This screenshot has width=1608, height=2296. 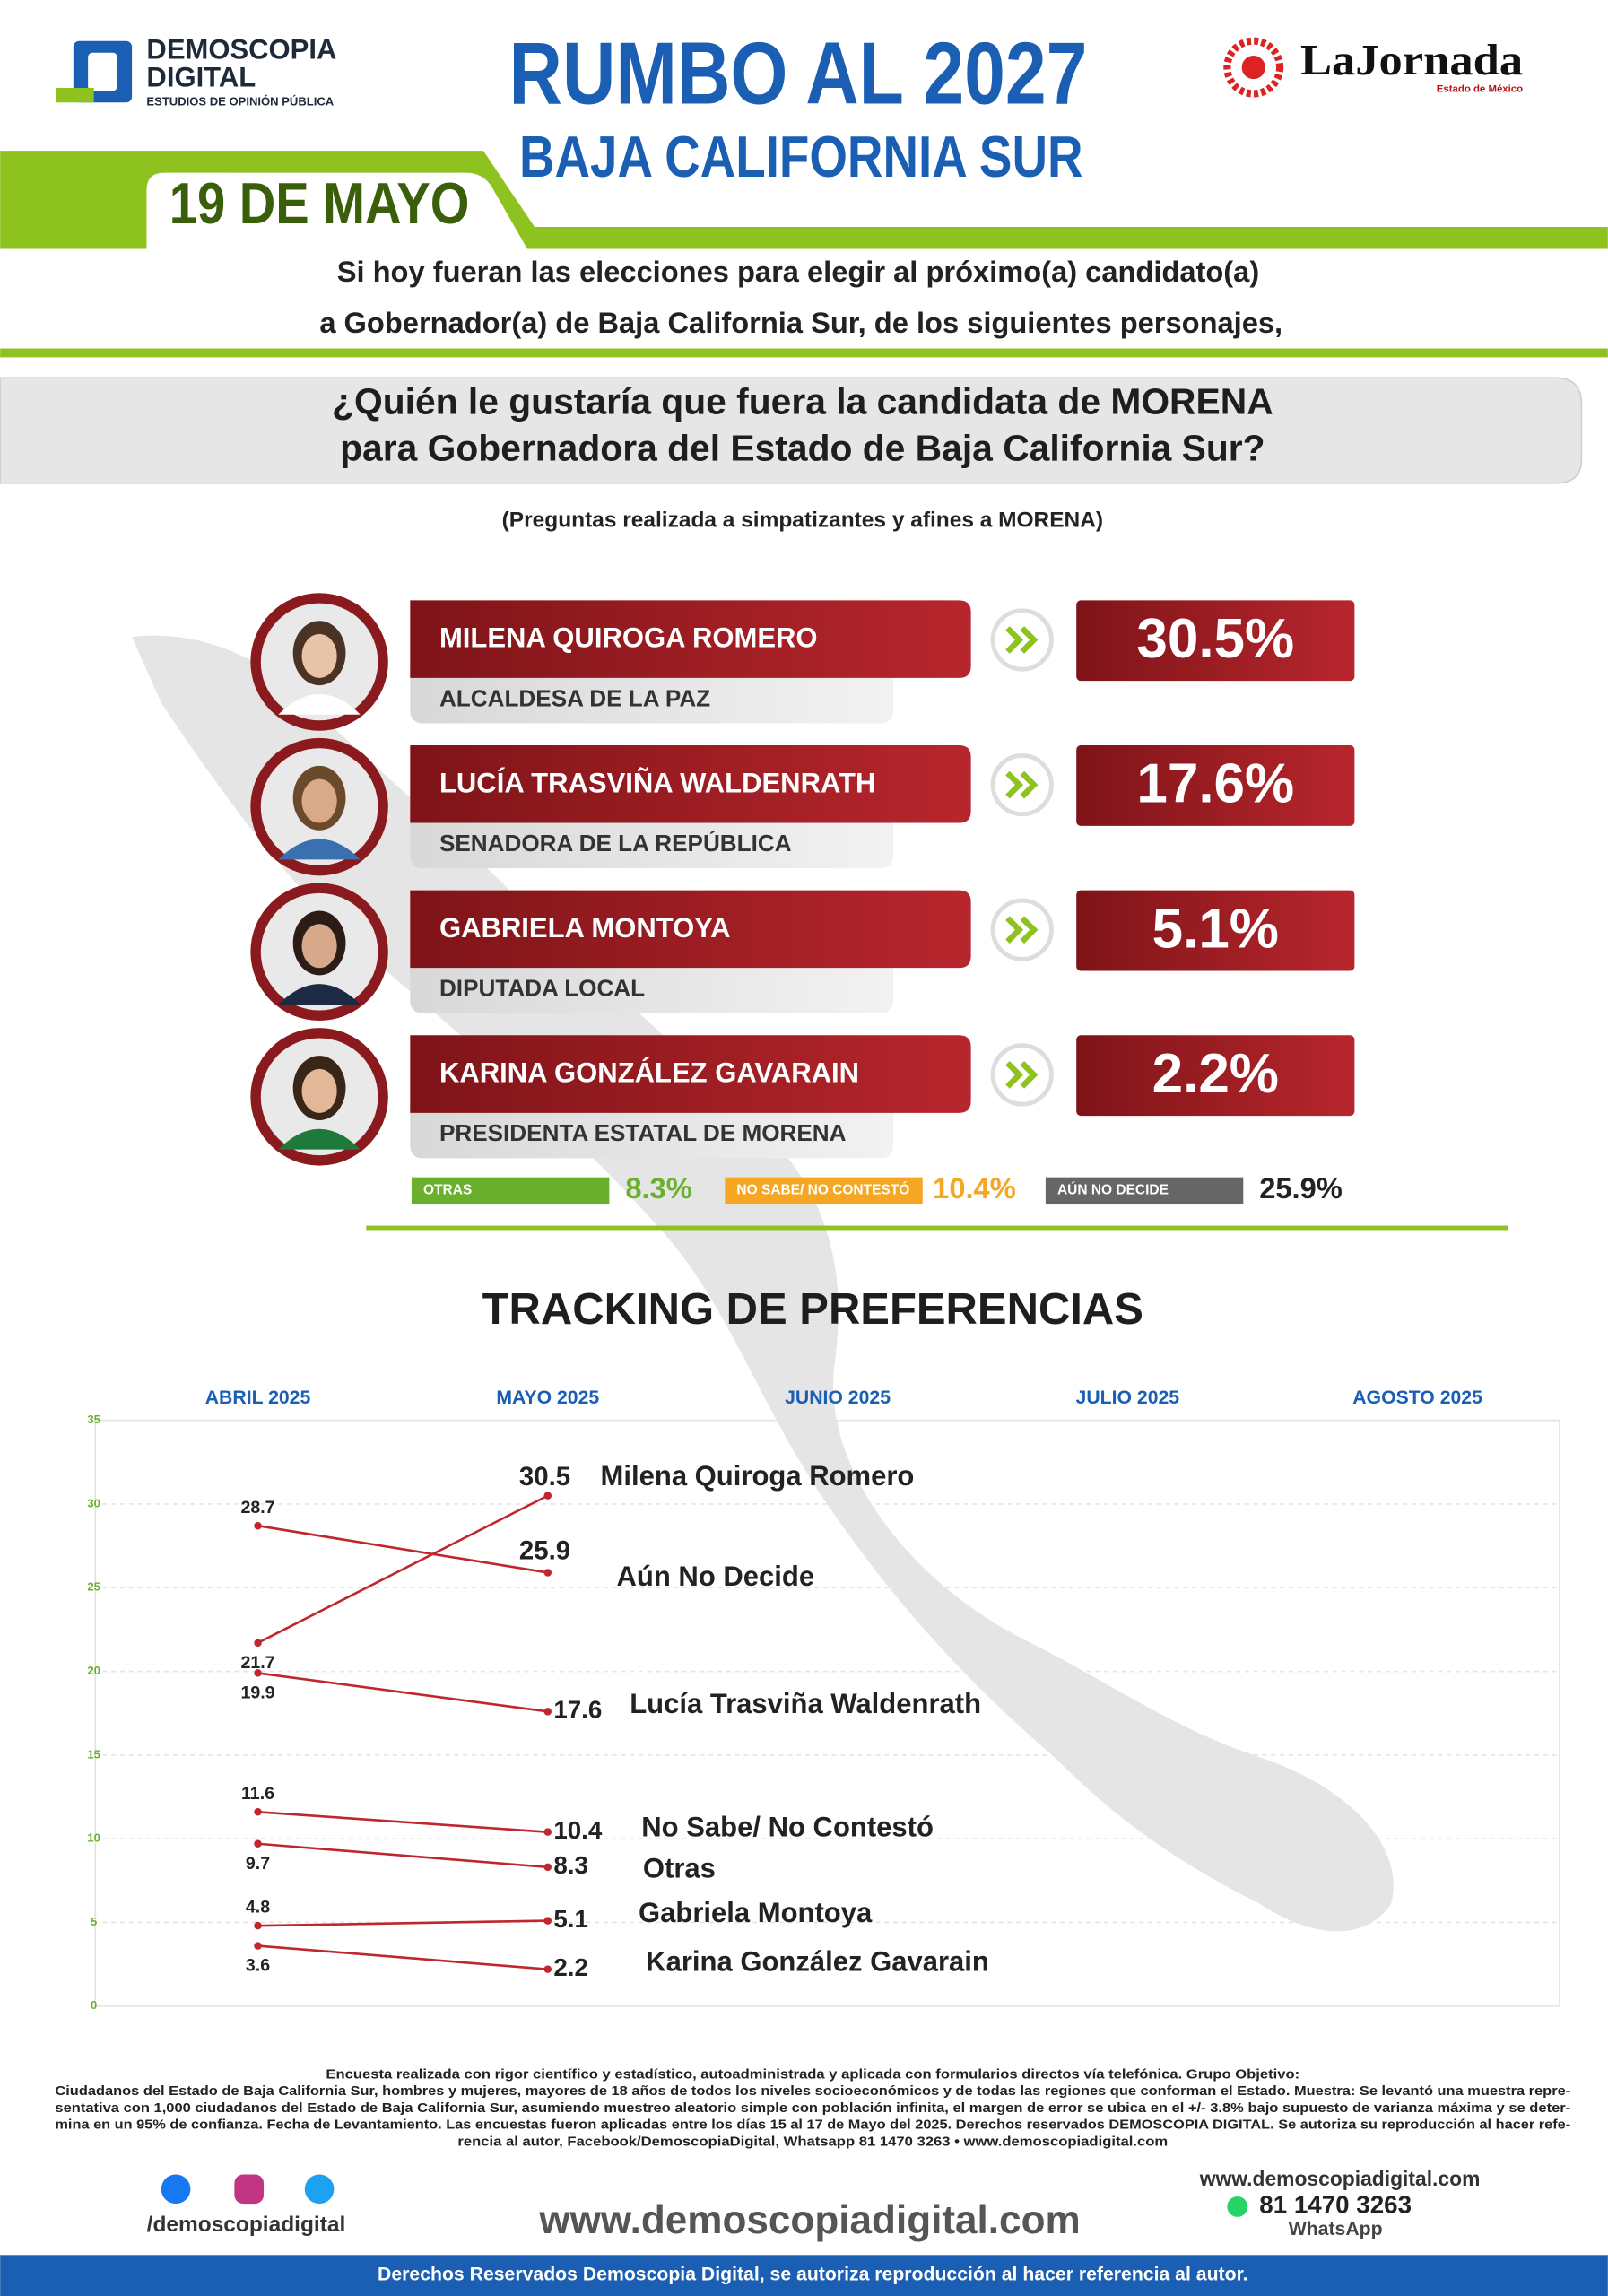 What do you see at coordinates (1216, 929) in the screenshot?
I see `candidate-result: 5.1%` at bounding box center [1216, 929].